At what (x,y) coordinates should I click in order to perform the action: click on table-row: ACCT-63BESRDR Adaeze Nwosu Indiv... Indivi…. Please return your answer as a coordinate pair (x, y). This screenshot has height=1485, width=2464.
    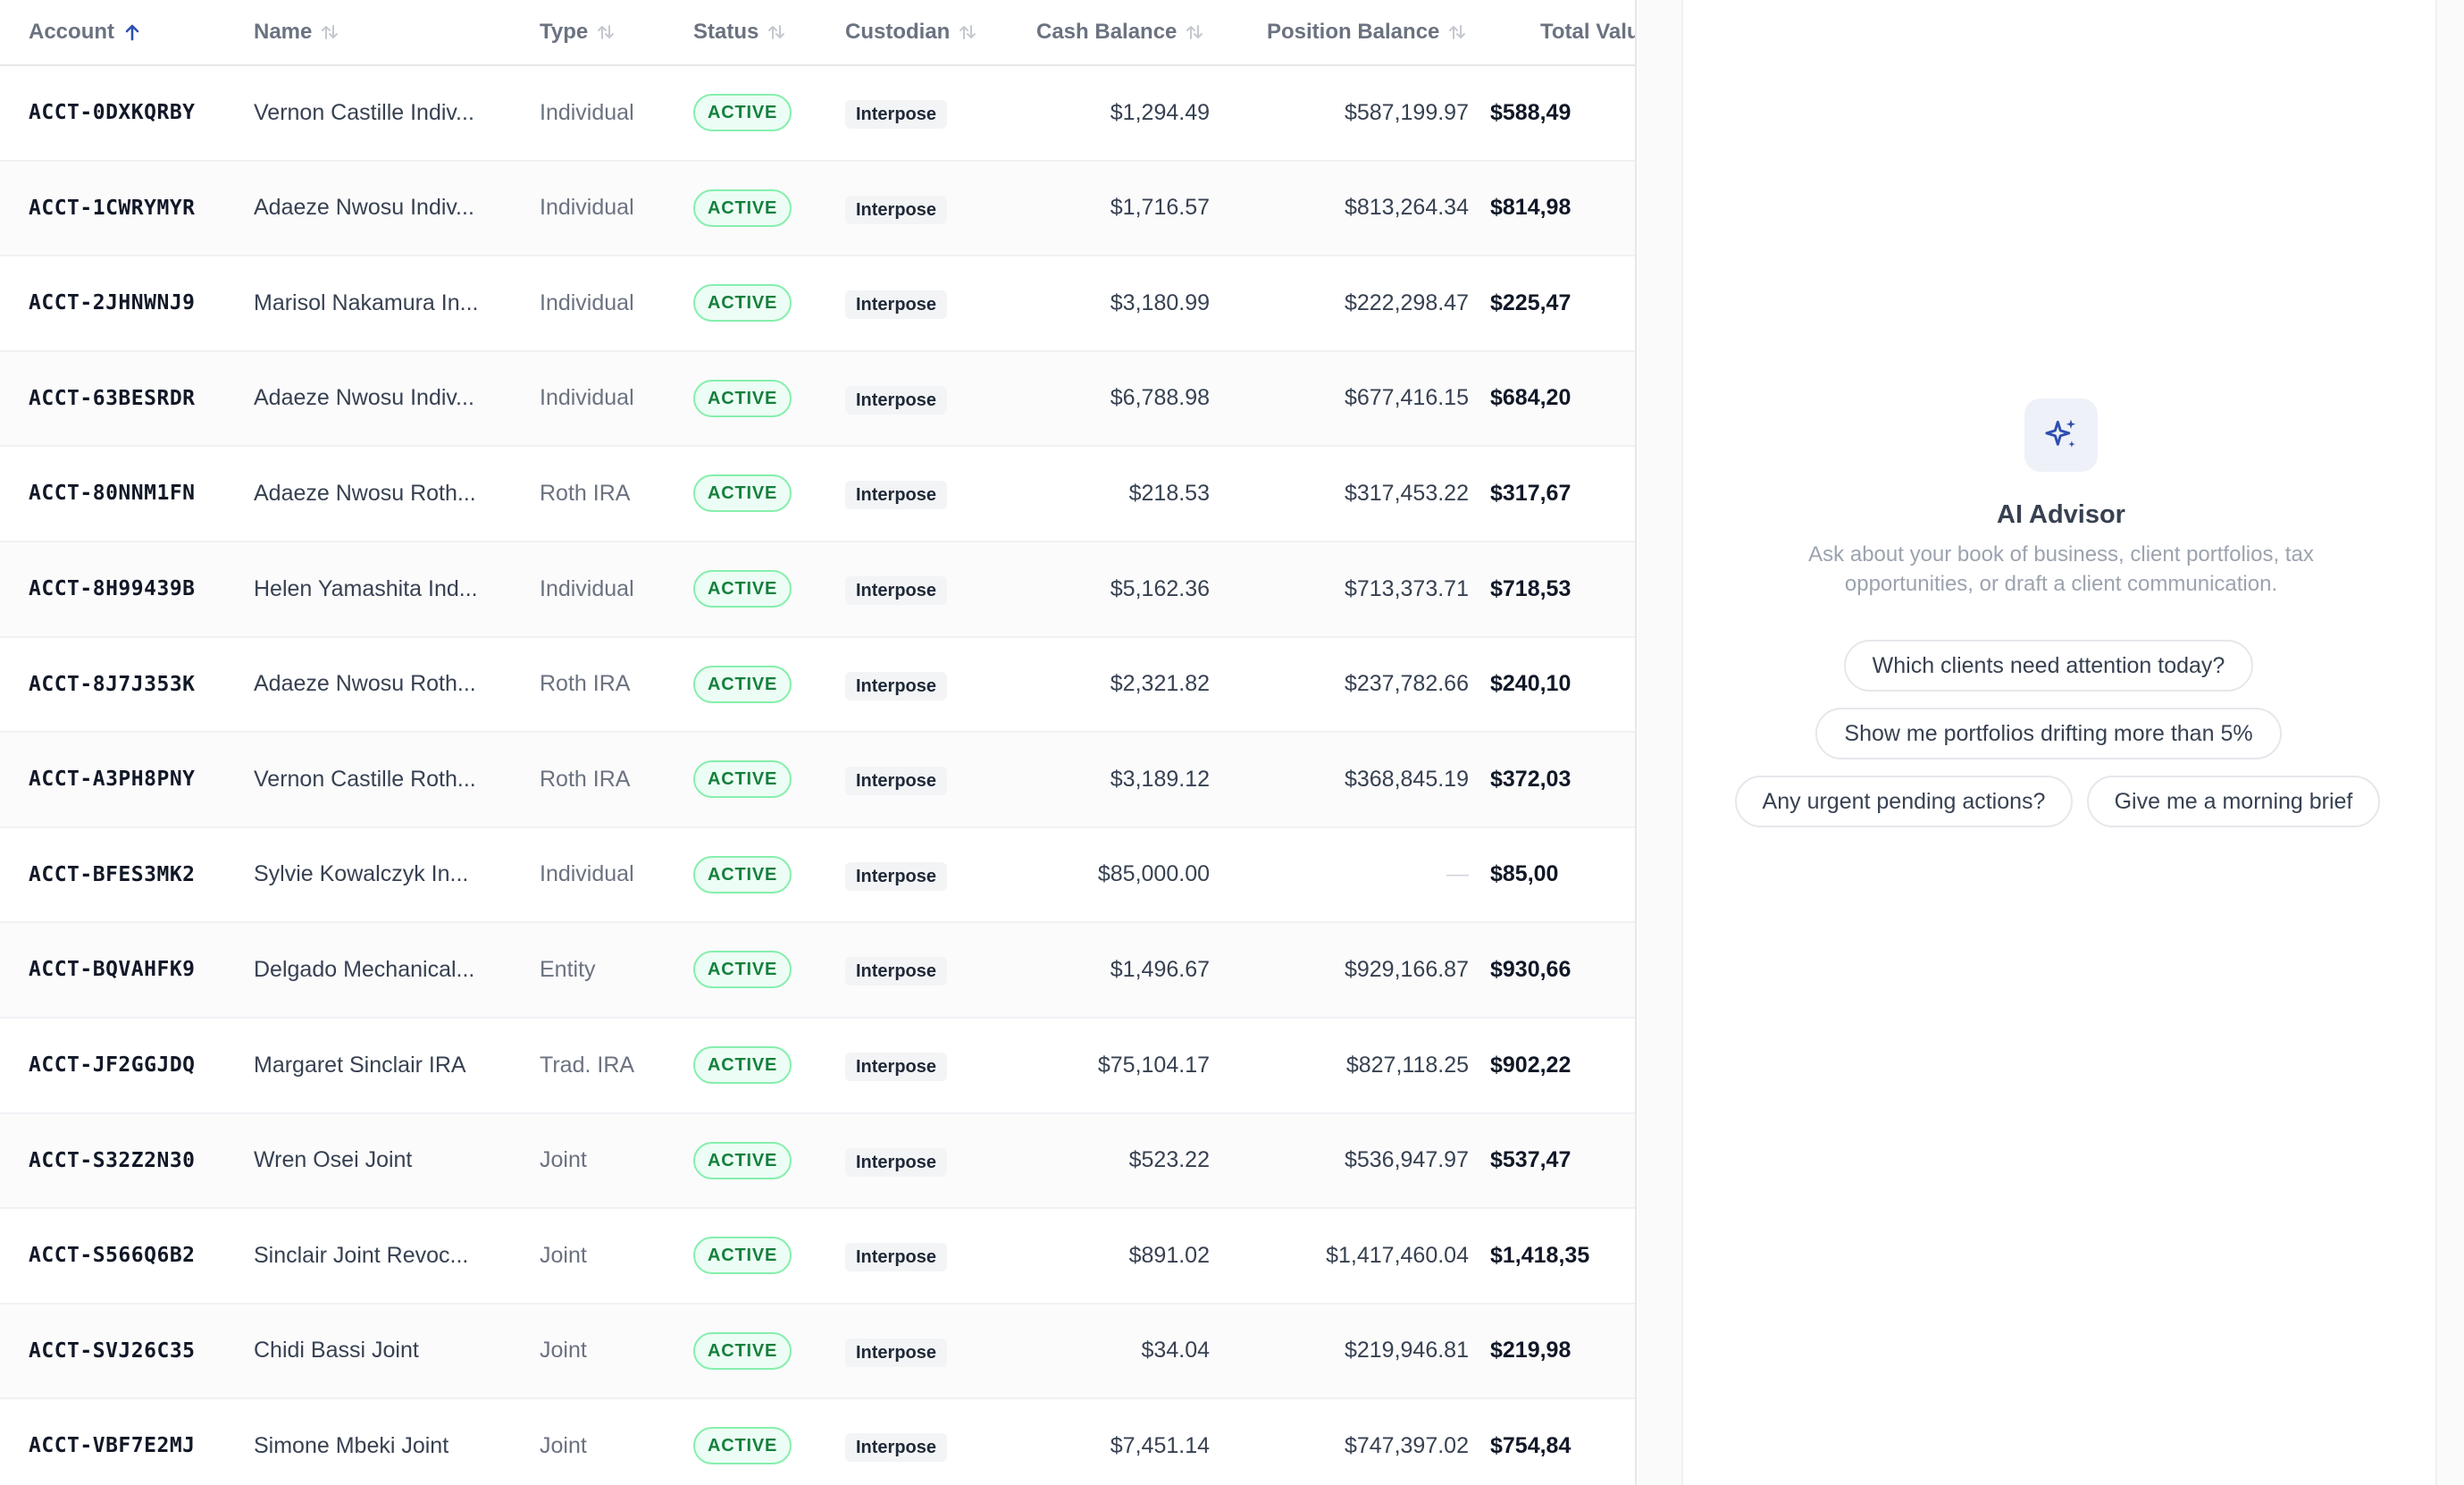
    Looking at the image, I should click on (818, 400).